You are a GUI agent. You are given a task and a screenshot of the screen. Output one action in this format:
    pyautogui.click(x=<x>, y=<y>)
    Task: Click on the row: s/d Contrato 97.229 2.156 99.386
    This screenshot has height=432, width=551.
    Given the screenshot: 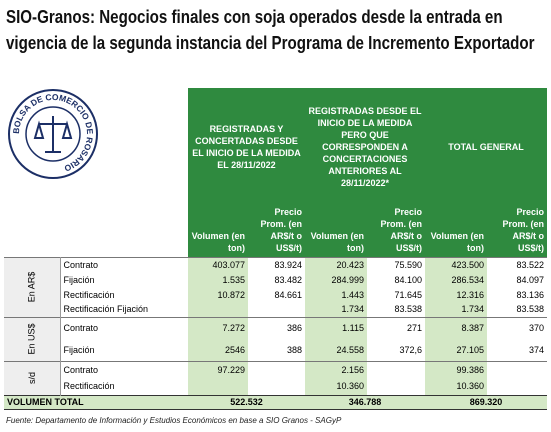 What is the action you would take?
    pyautogui.click(x=275, y=377)
    